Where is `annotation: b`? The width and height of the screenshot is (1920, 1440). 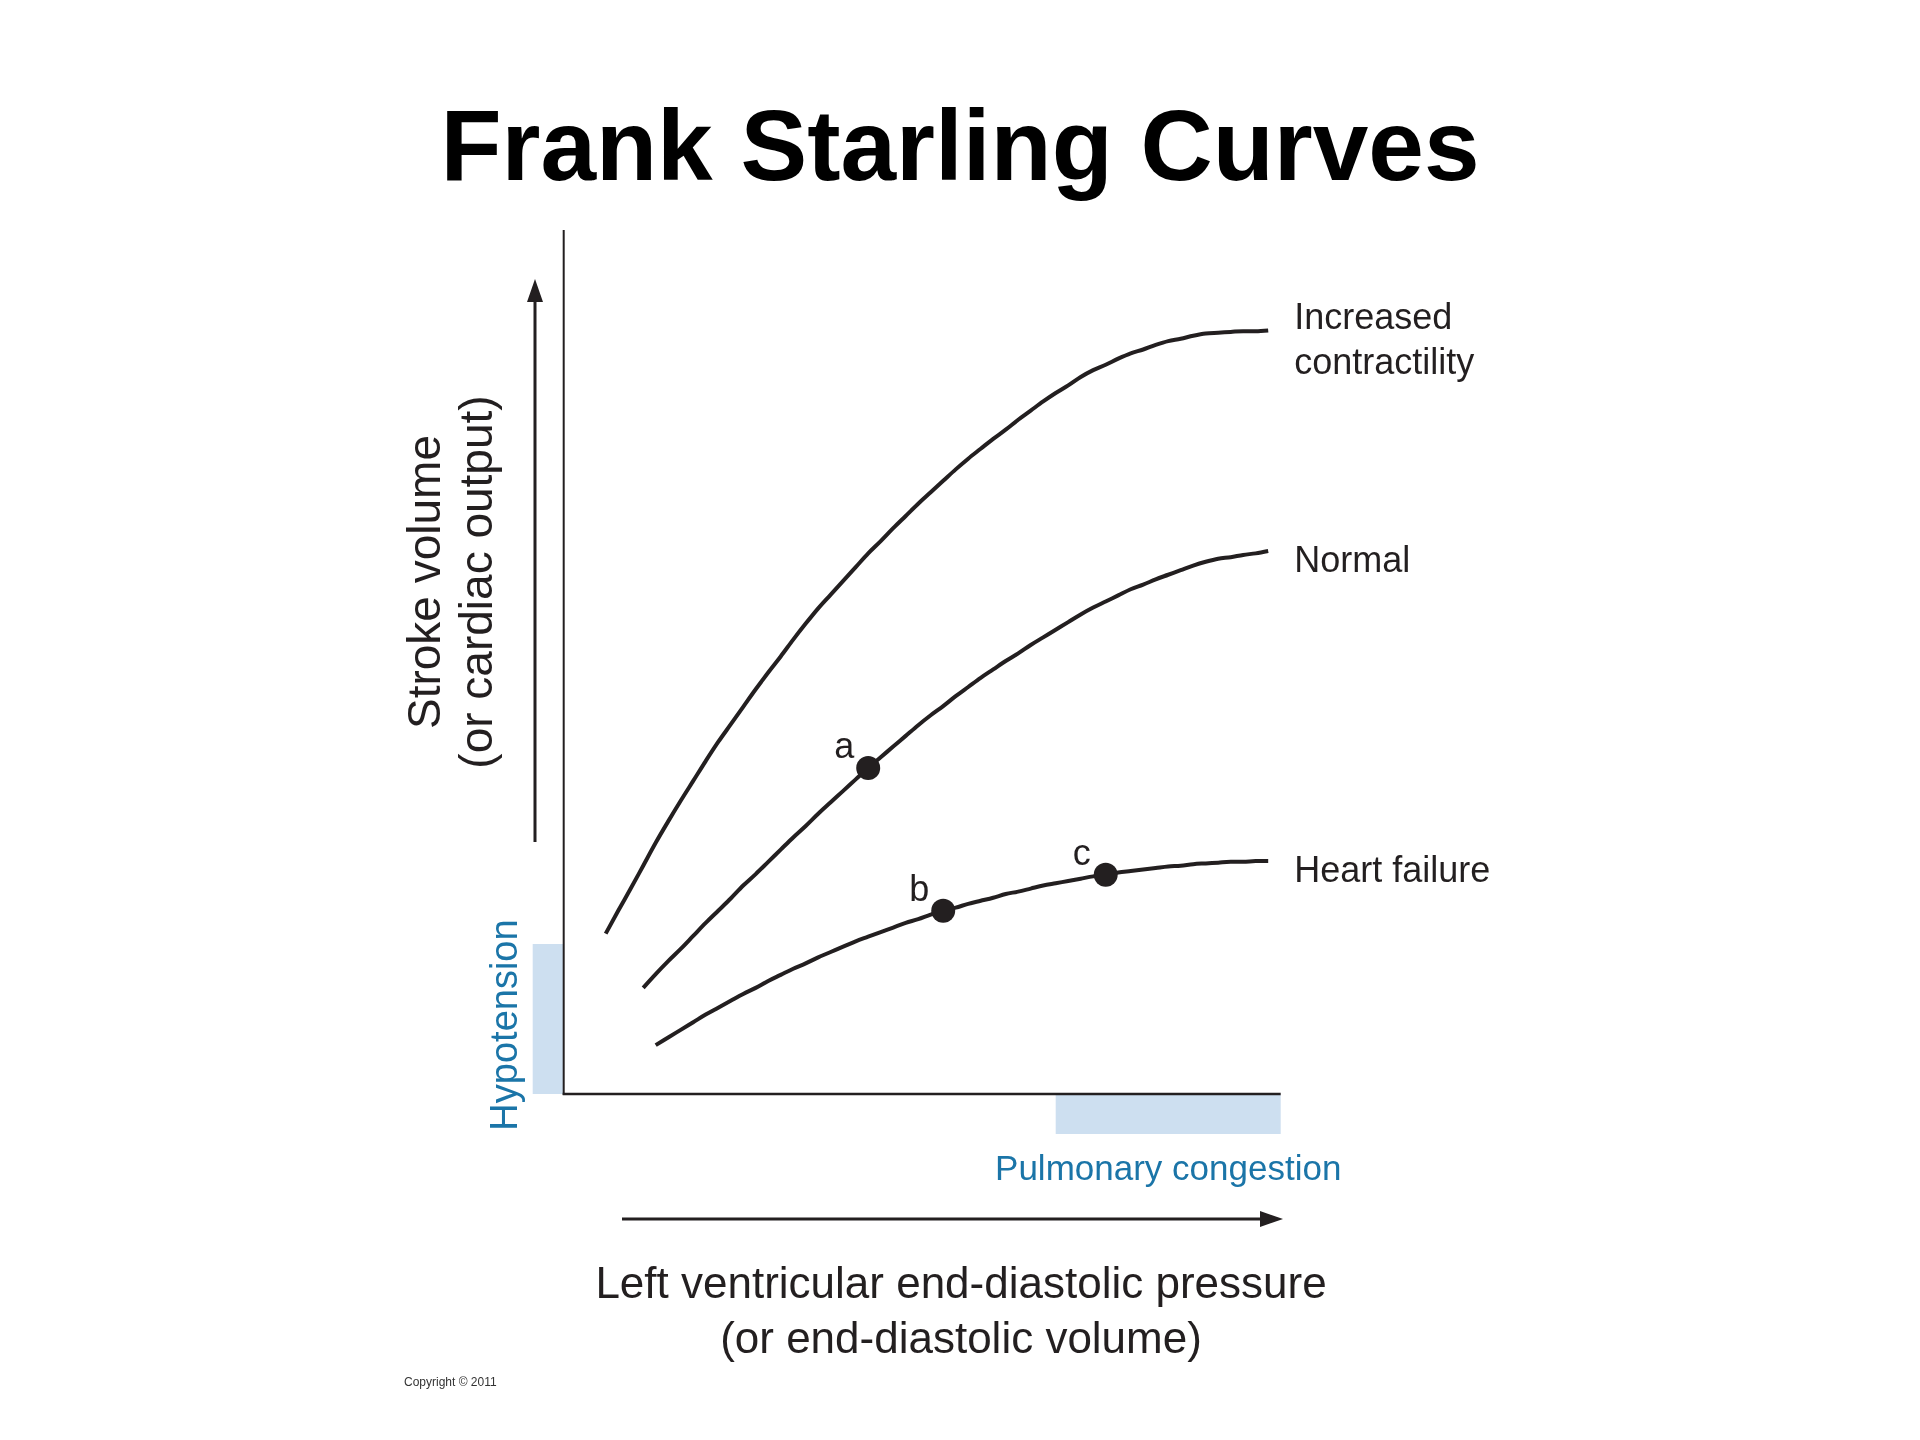 annotation: b is located at coordinates (919, 889).